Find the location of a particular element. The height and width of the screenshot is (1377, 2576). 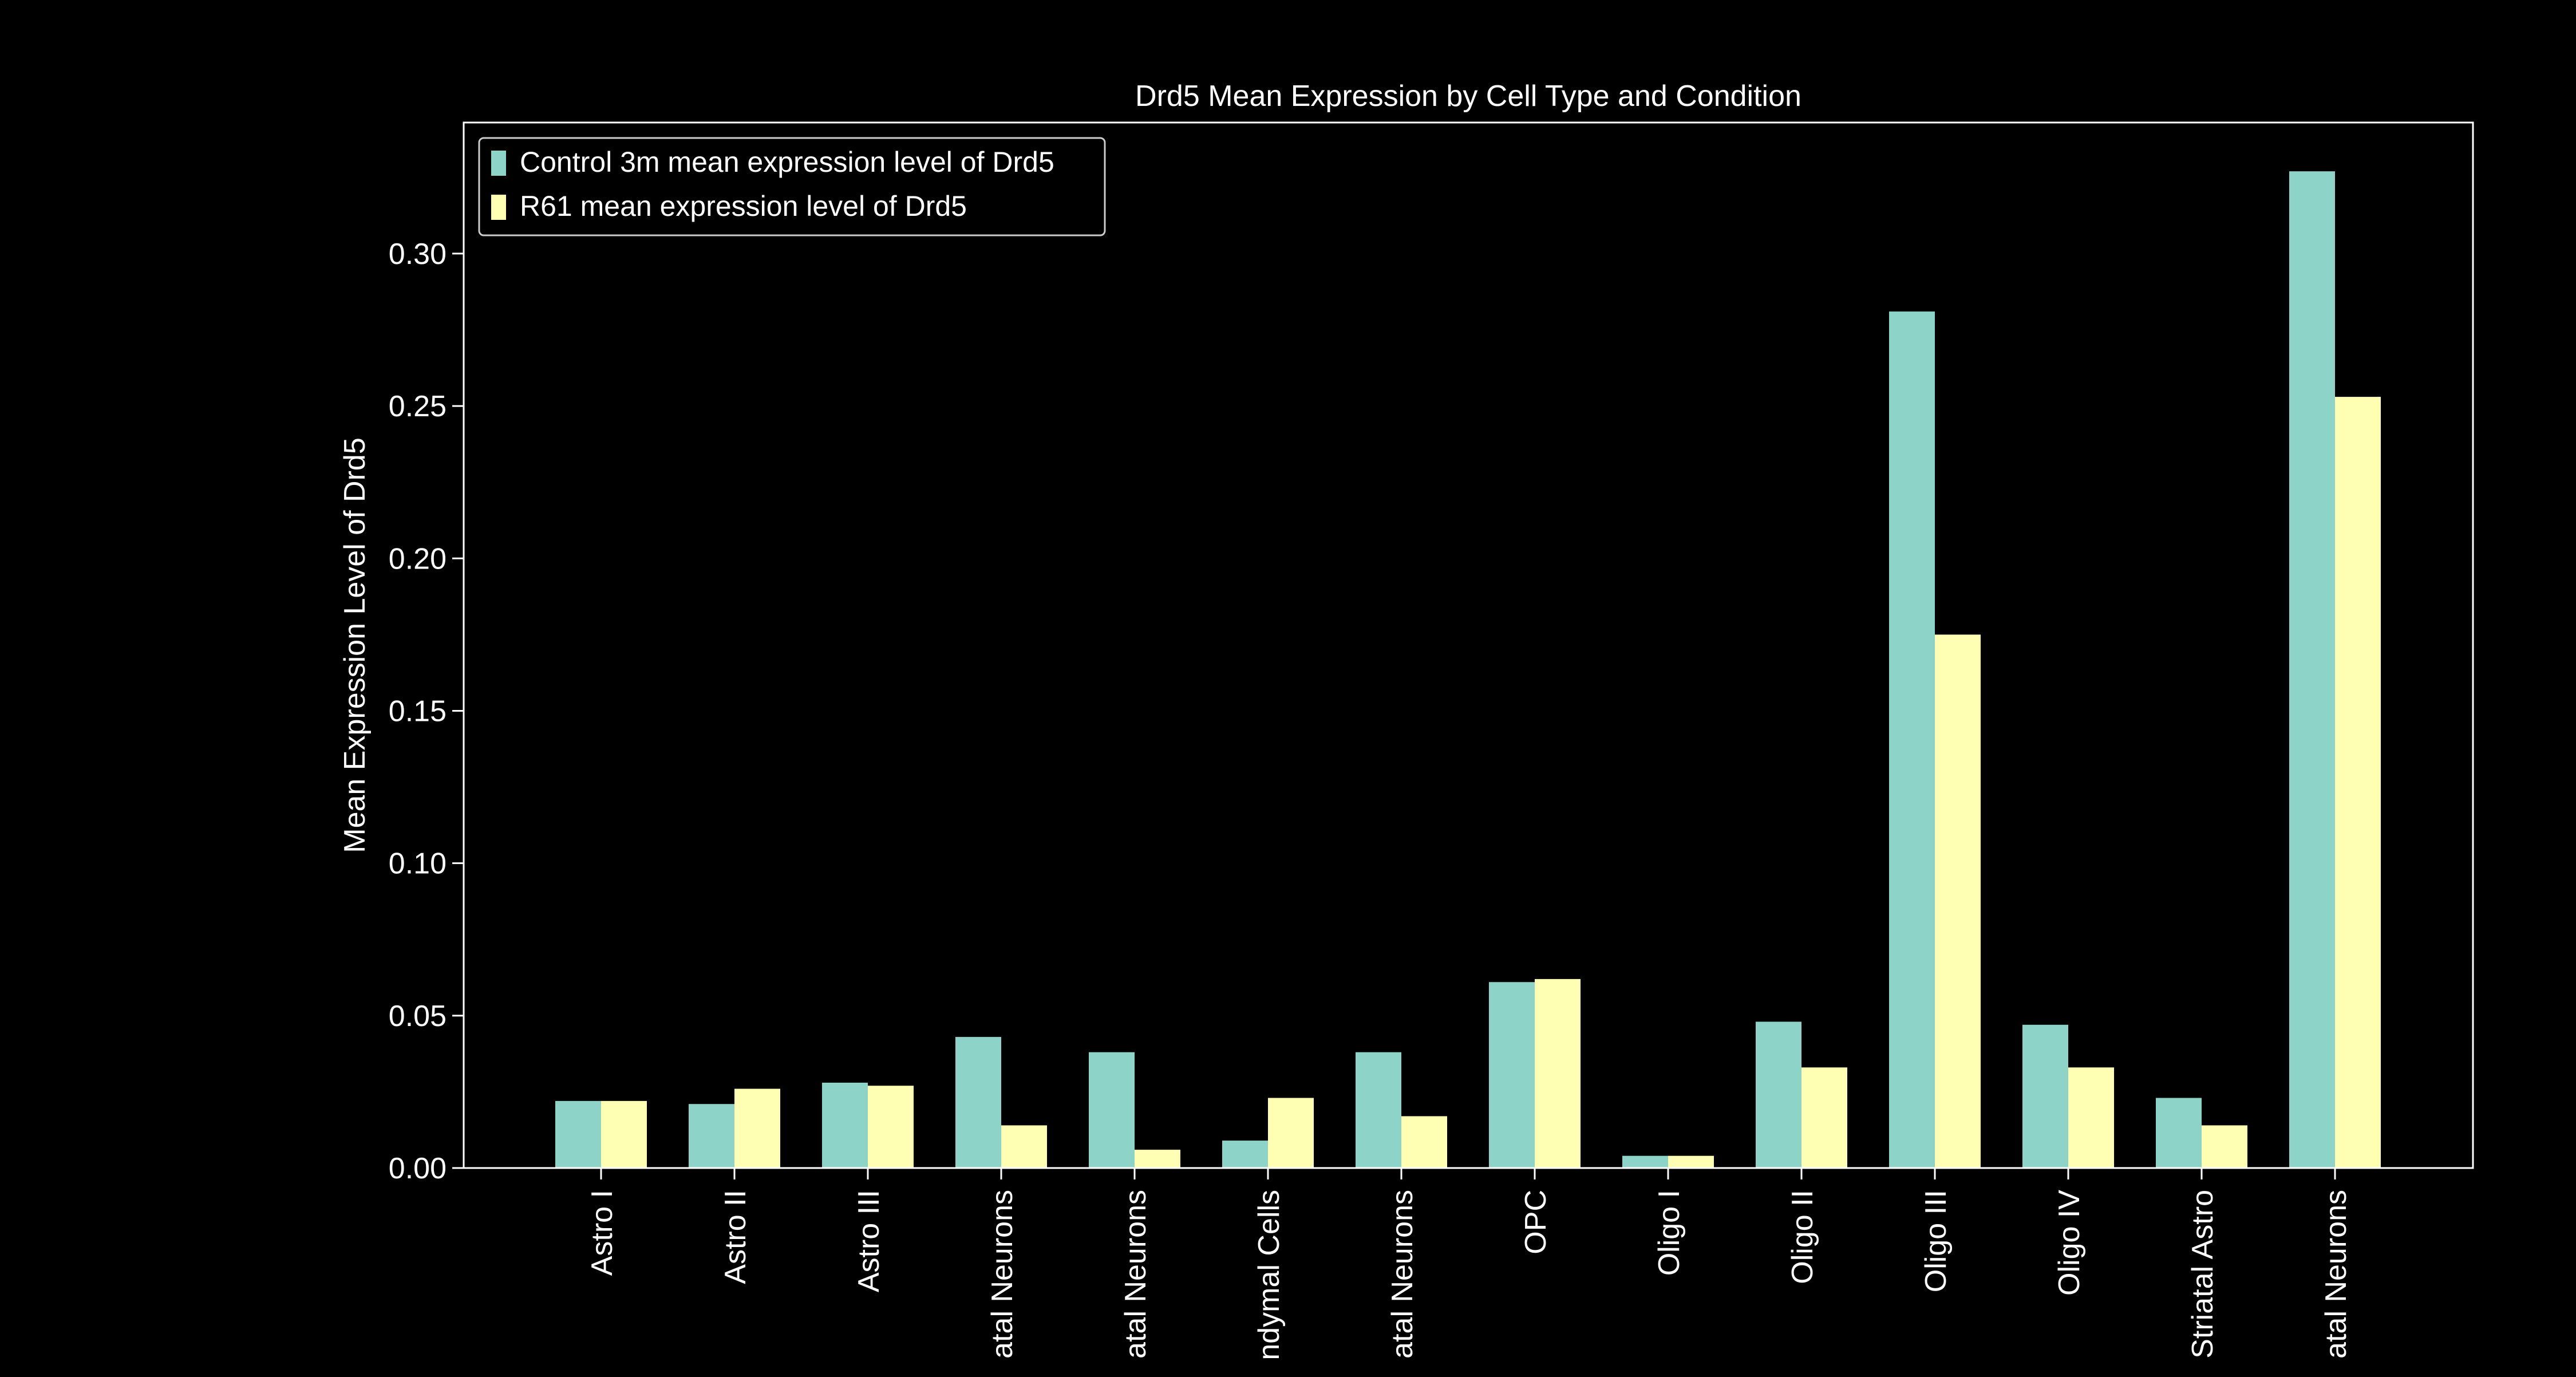

y-tick-label: 0.10 is located at coordinates (418, 864).